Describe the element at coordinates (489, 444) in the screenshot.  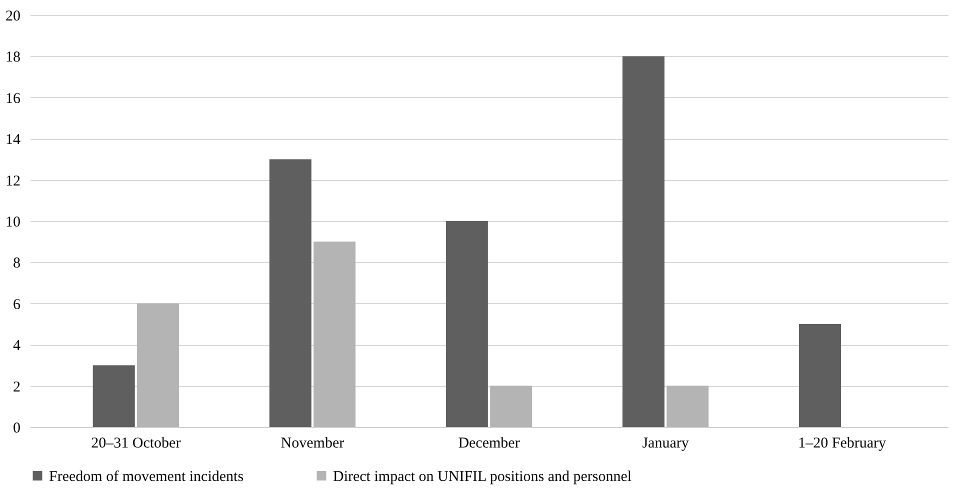
I see `x-tick-label: December` at that location.